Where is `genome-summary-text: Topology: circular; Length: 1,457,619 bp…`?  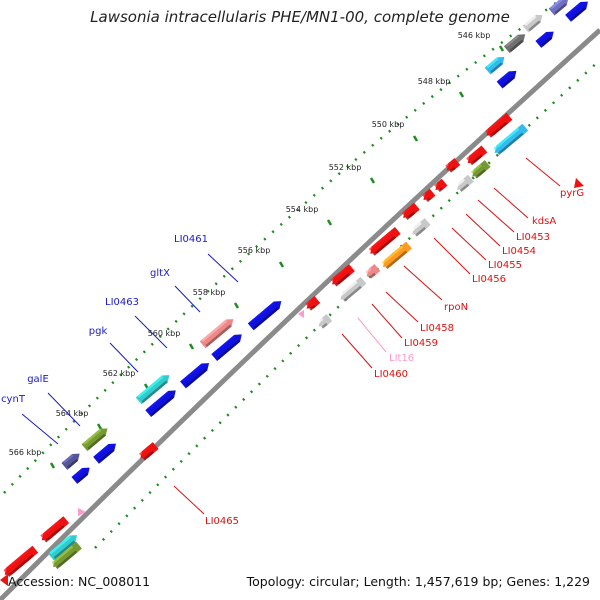 genome-summary-text: Topology: circular; Length: 1,457,619 bp… is located at coordinates (418, 581).